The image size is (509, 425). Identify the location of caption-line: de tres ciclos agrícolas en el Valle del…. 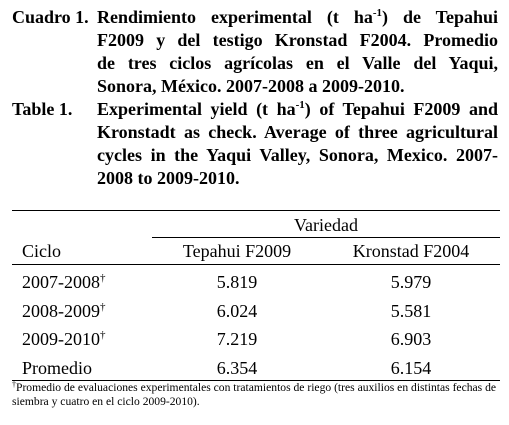
(297, 63).